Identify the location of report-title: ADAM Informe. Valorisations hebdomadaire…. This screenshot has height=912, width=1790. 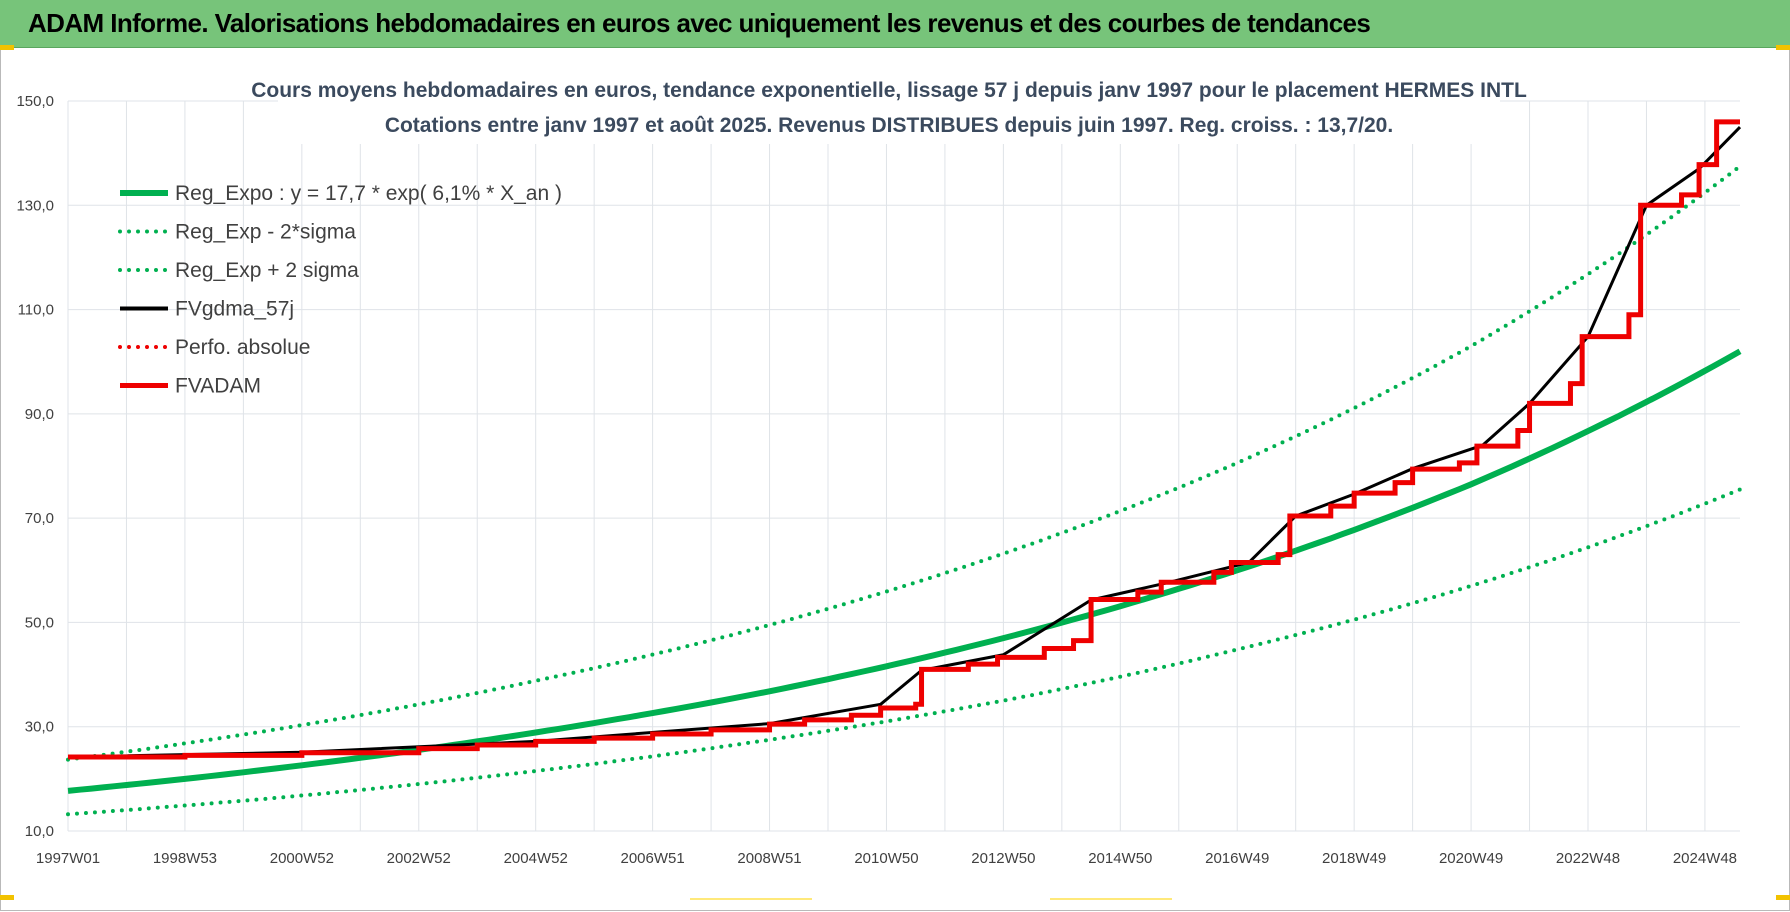
(699, 23).